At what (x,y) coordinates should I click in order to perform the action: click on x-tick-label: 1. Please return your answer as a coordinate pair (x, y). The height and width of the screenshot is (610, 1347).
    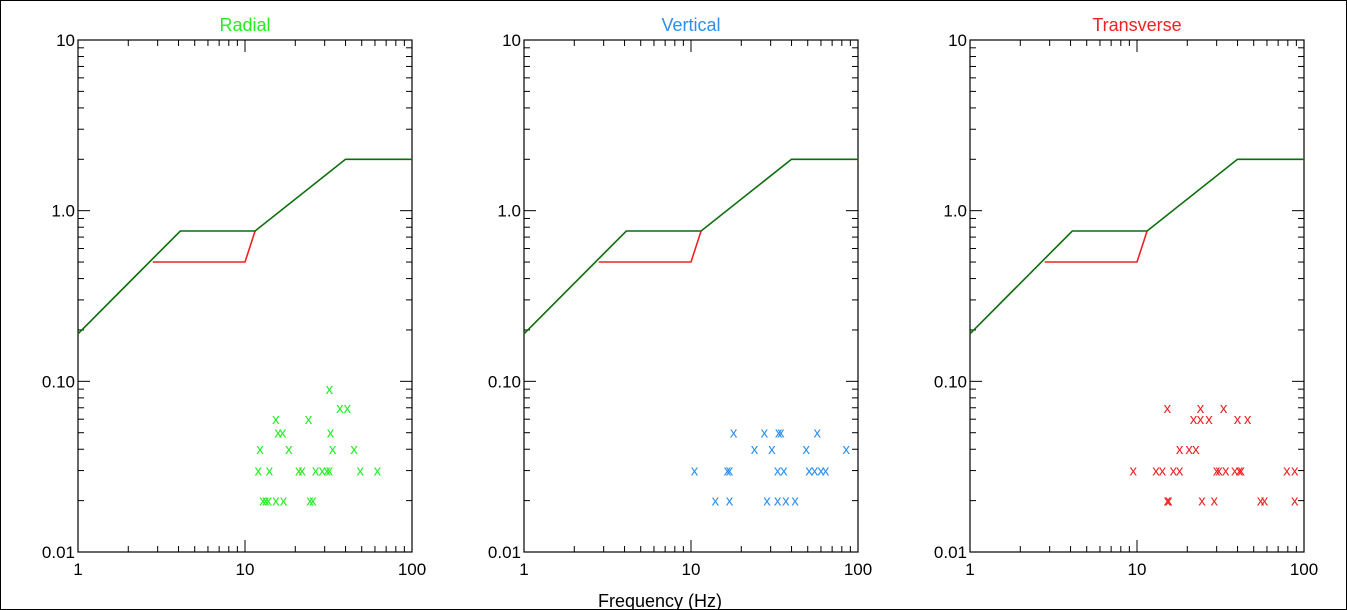
    Looking at the image, I should click on (969, 569).